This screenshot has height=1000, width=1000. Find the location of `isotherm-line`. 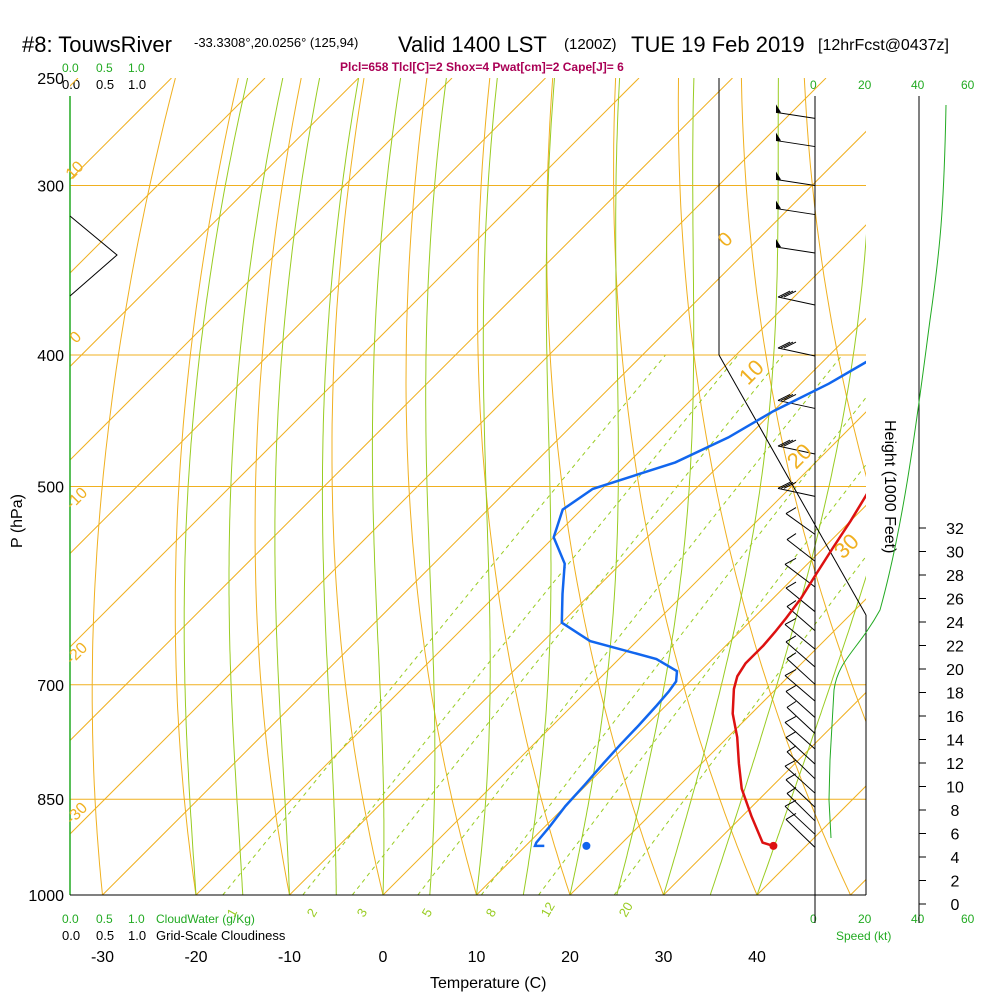

isotherm-line is located at coordinates (261, 269).